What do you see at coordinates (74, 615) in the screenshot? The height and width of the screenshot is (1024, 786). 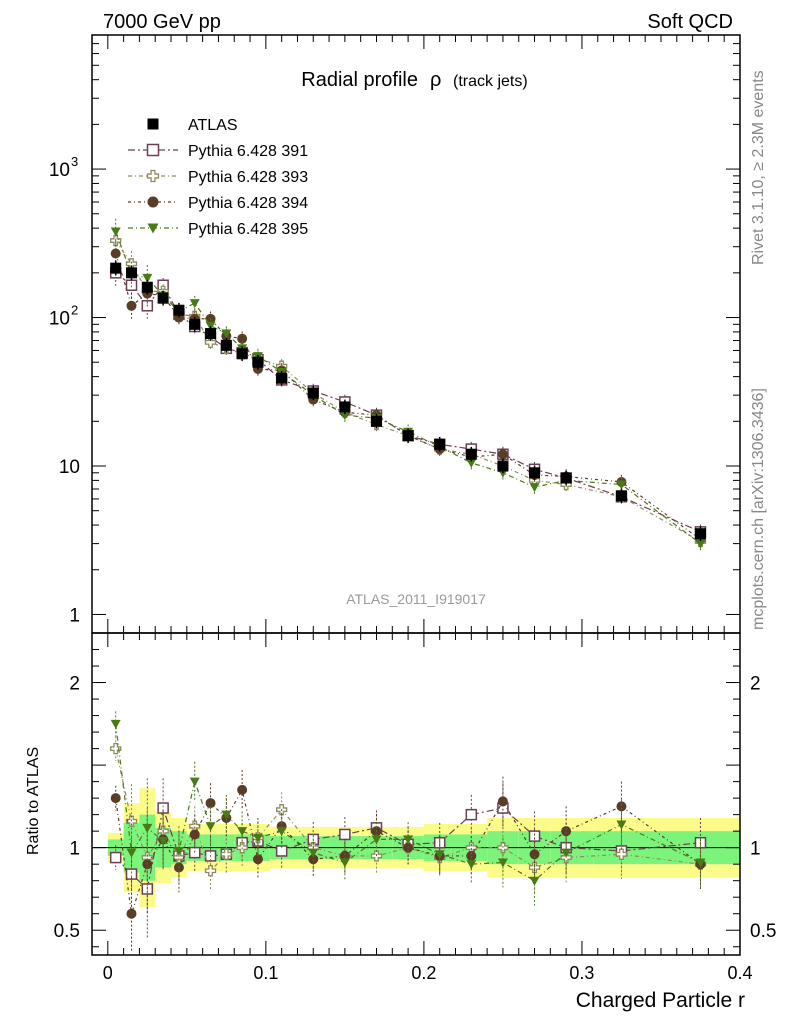 I see `y-tick-label: 1` at bounding box center [74, 615].